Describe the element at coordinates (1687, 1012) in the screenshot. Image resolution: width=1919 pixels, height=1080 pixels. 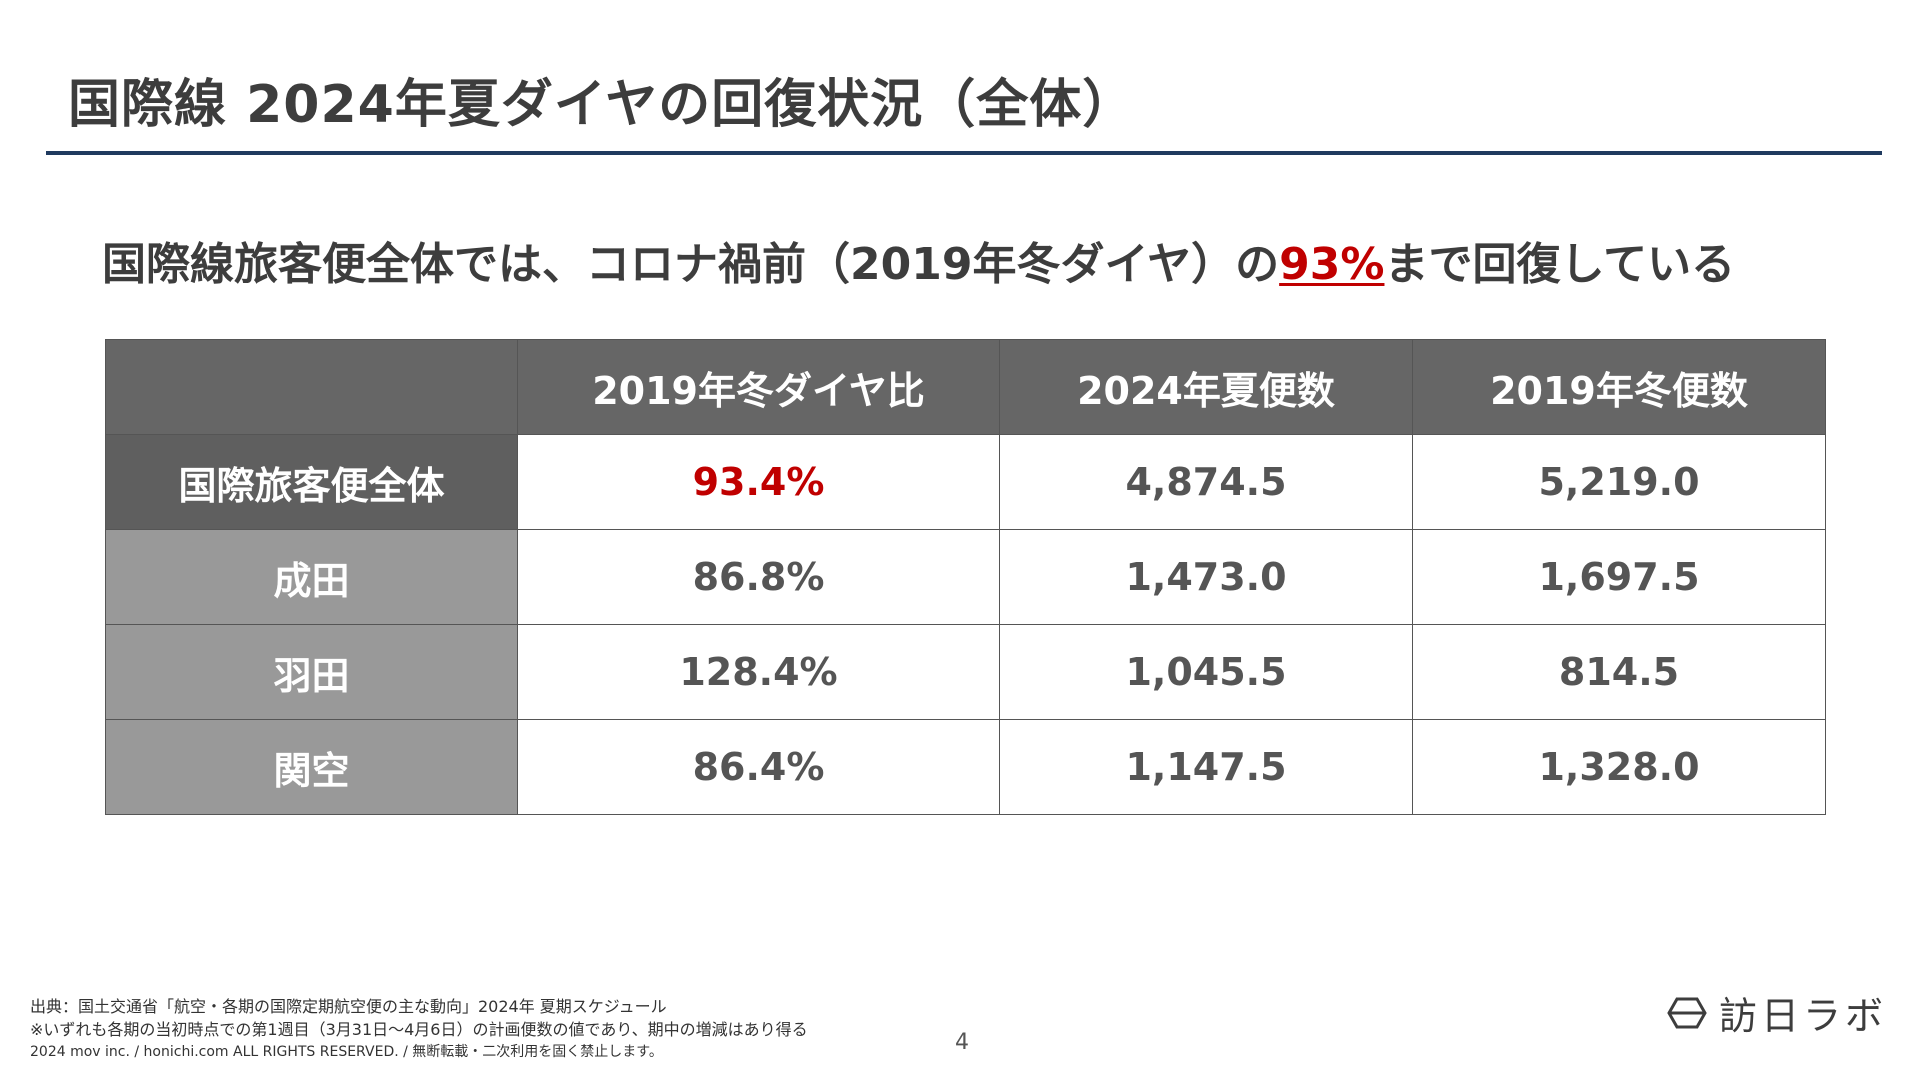
I see `logo-mark-icon` at that location.